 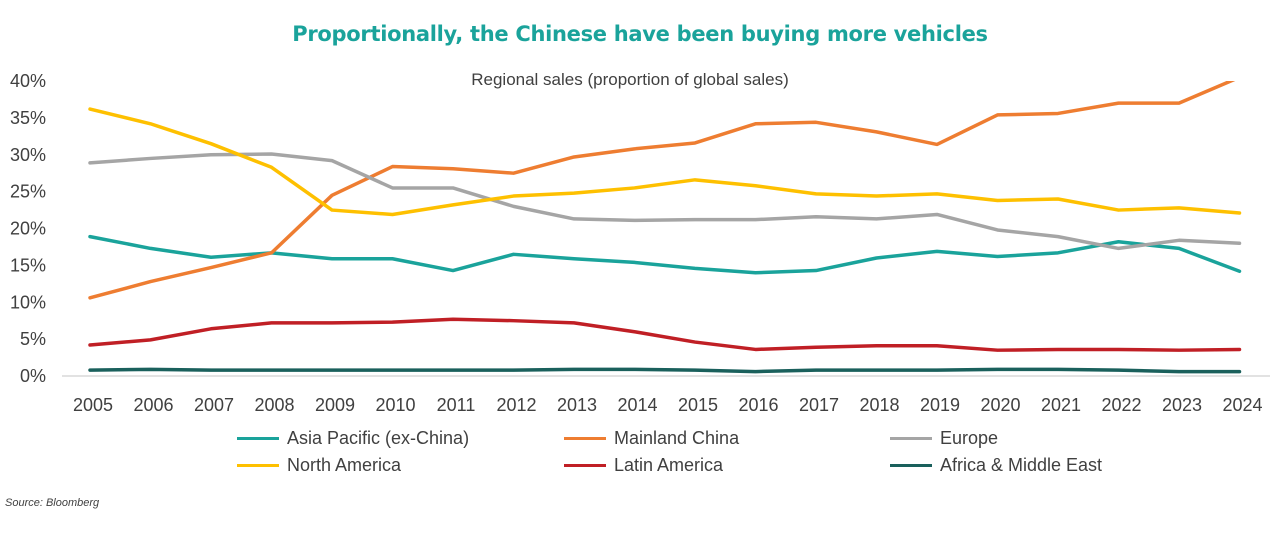 I want to click on y-tick-label: 15%, so click(x=28, y=265).